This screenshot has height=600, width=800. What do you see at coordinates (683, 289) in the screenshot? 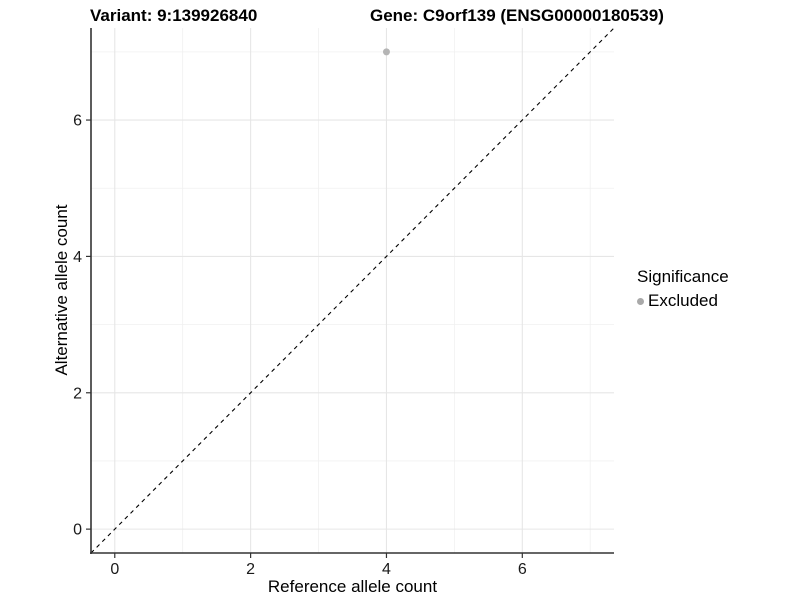
I see `legend: Significance Excluded` at bounding box center [683, 289].